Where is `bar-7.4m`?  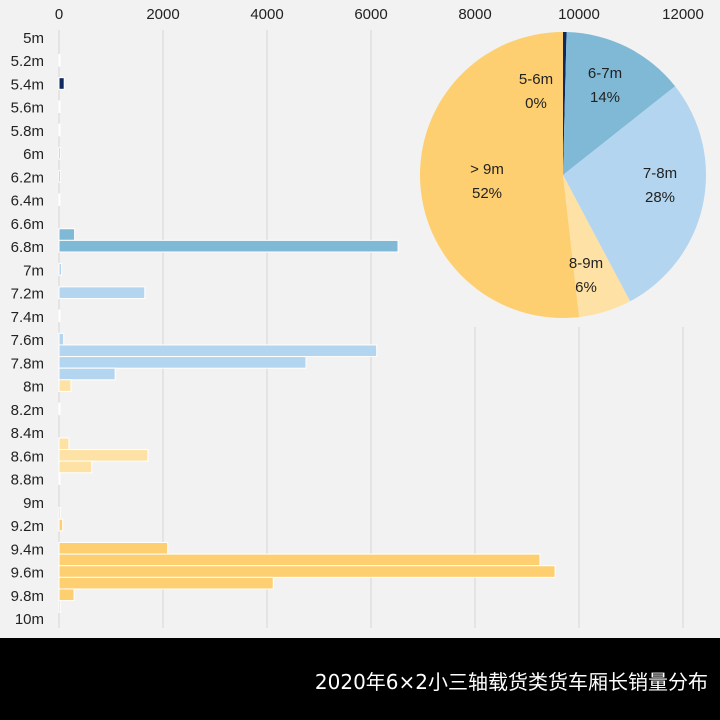 bar-7.4m is located at coordinates (59, 316).